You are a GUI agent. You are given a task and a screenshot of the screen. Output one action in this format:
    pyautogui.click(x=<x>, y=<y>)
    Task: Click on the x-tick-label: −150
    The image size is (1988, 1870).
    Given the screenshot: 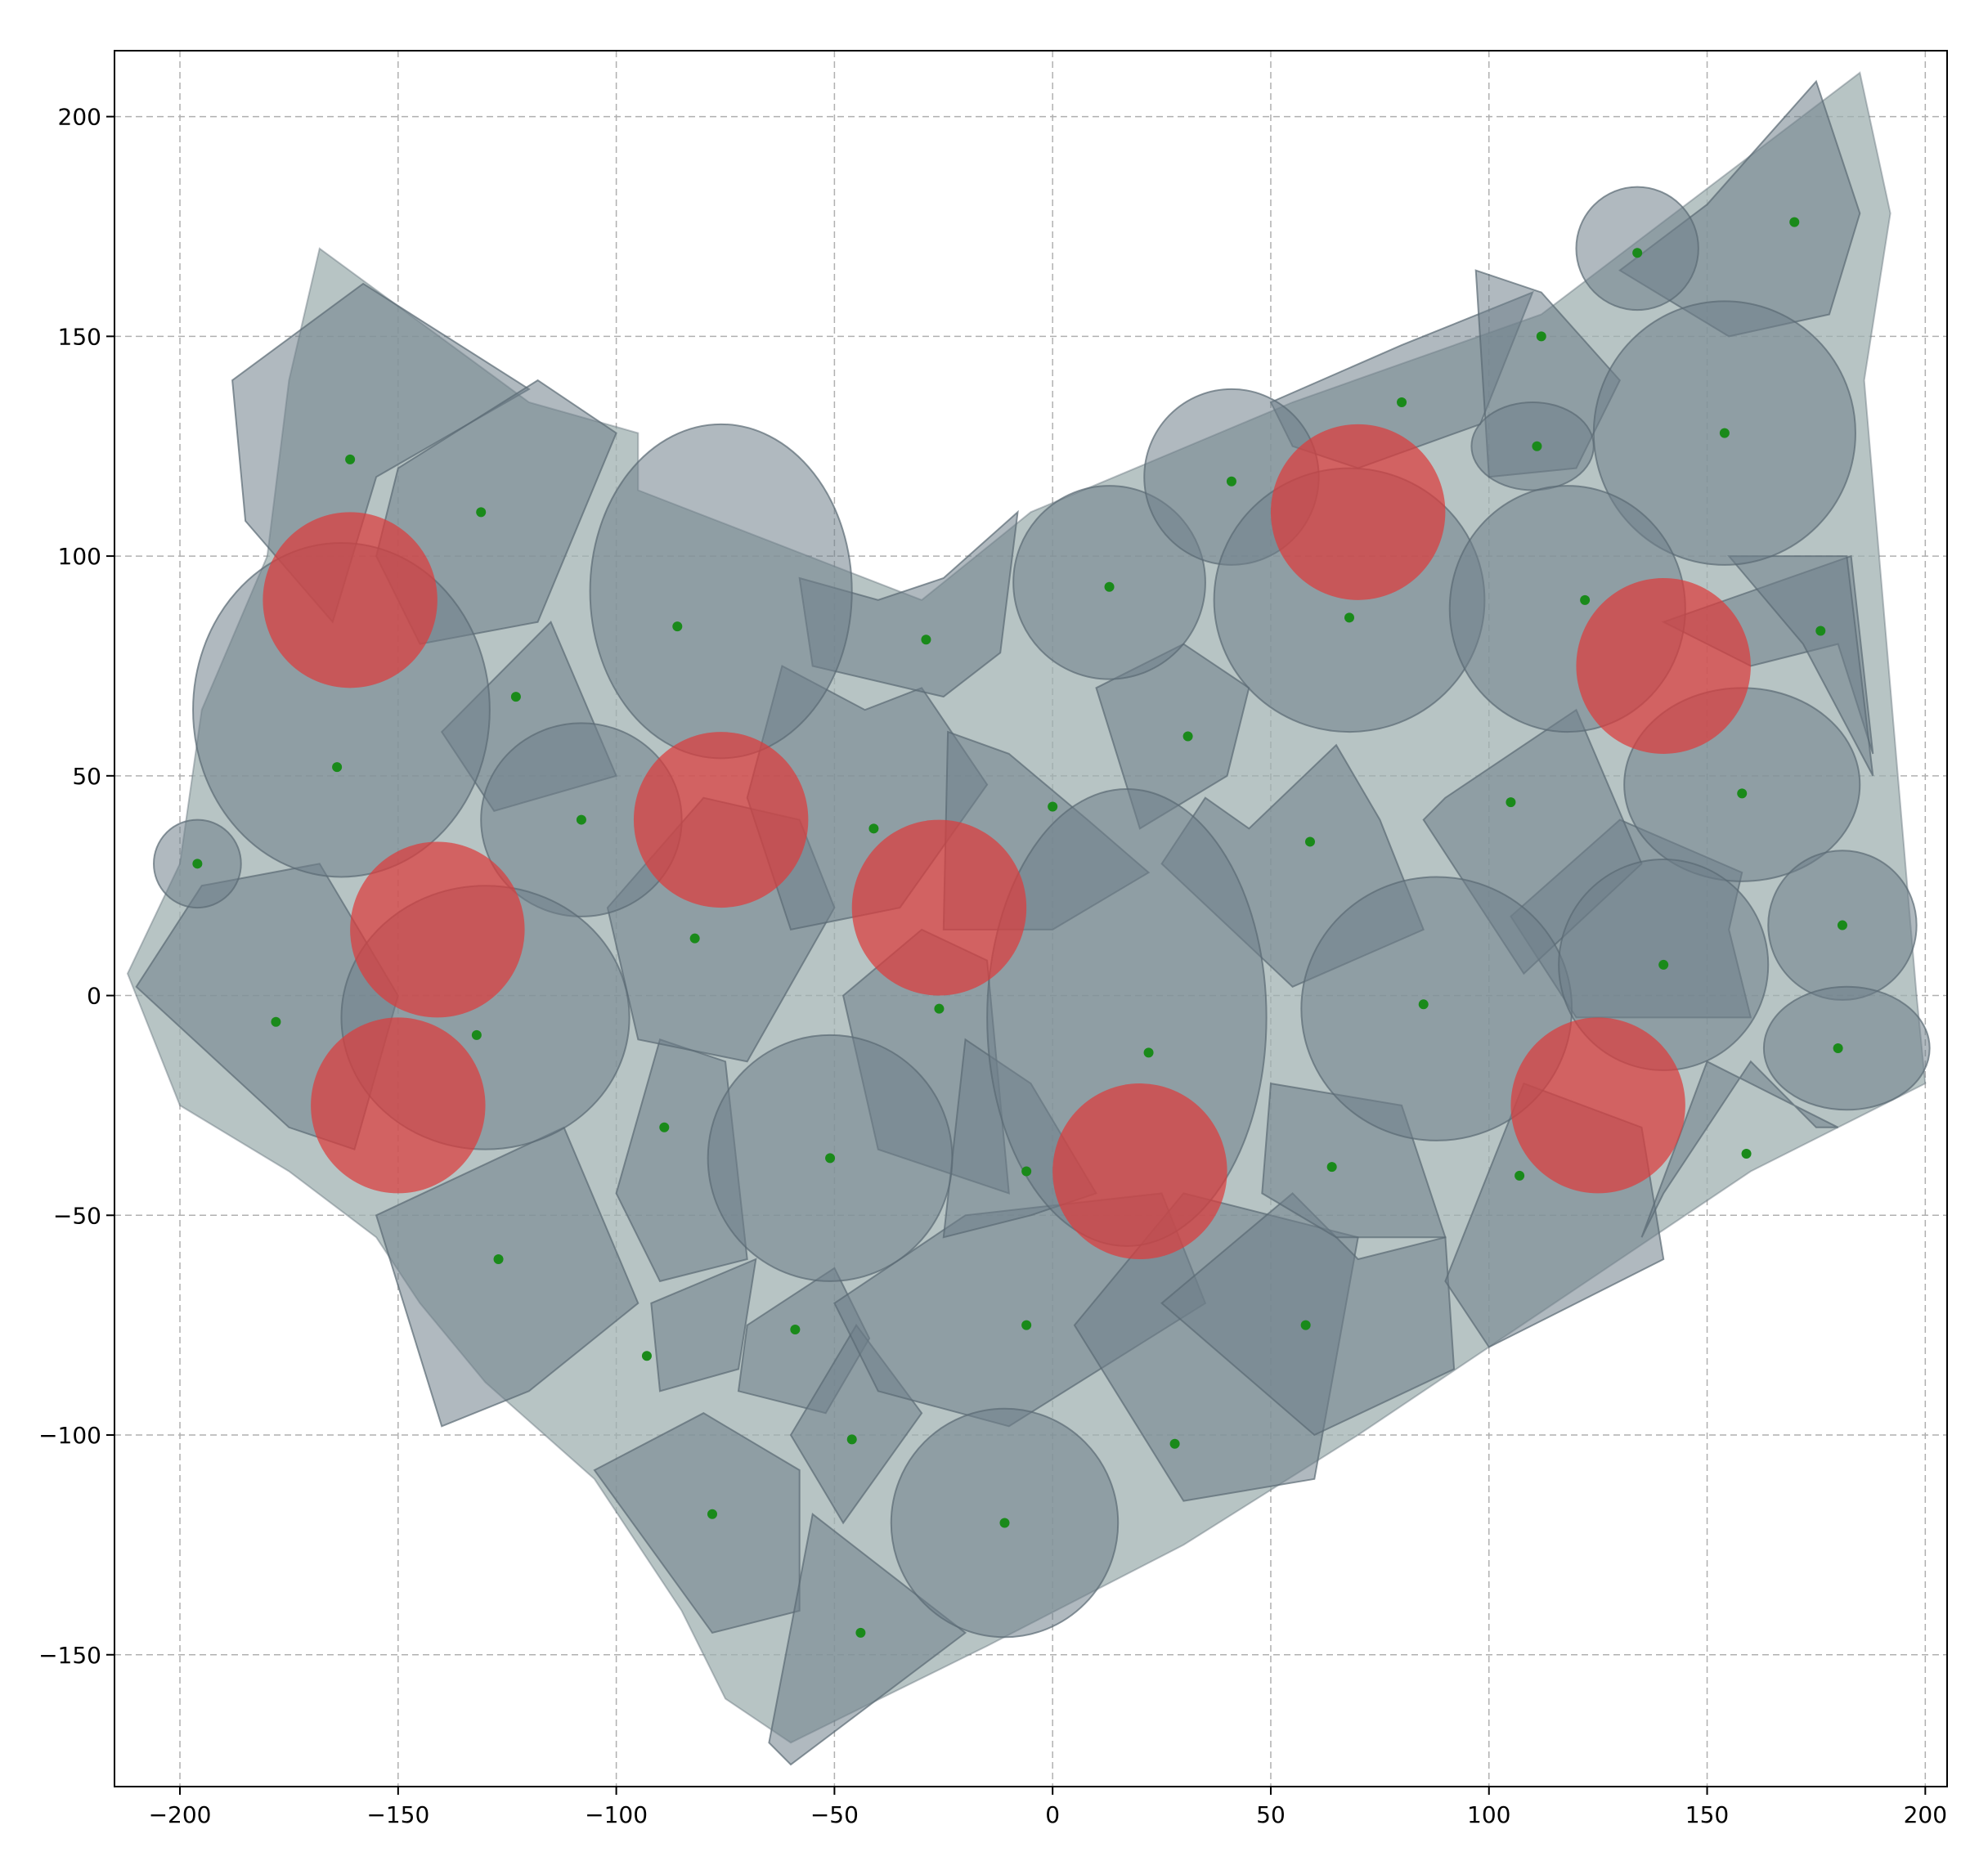 What is the action you would take?
    pyautogui.click(x=398, y=1814)
    